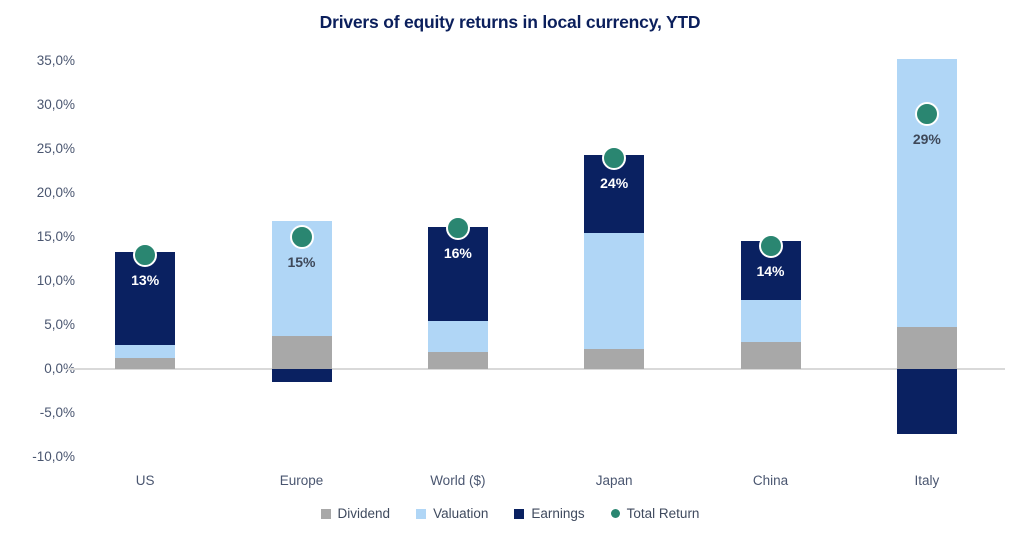  Describe the element at coordinates (461, 513) in the screenshot. I see `legend-label: Valuation` at that location.